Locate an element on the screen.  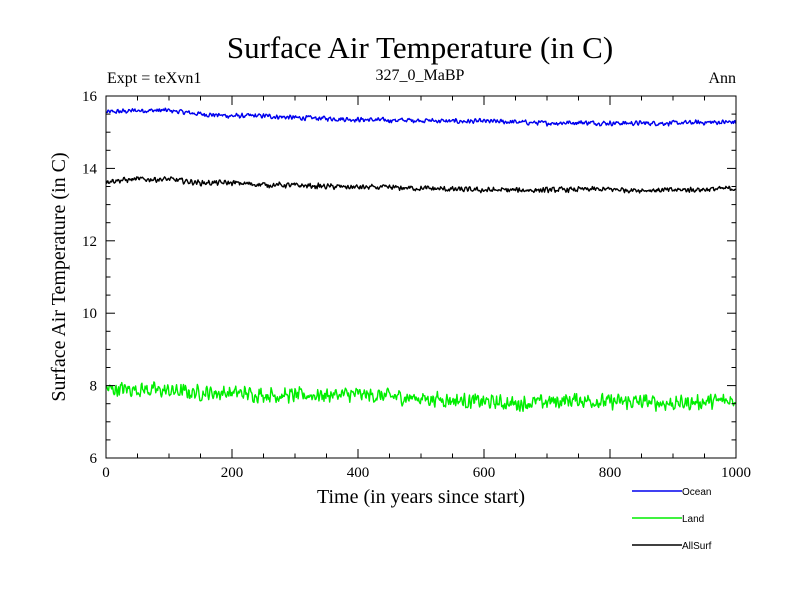
experiment-label: Expt = teXvn1 is located at coordinates (154, 78).